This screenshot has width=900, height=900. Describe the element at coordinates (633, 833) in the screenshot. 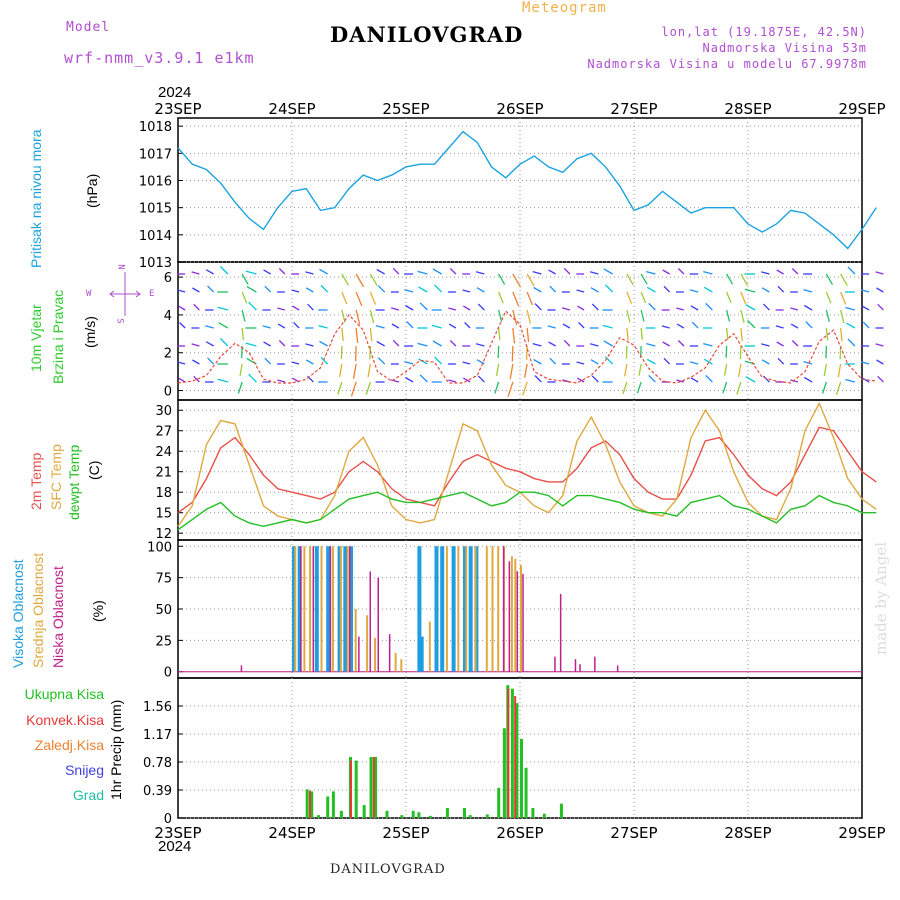

I see `x-tick-label-bottom: 27SEP` at that location.